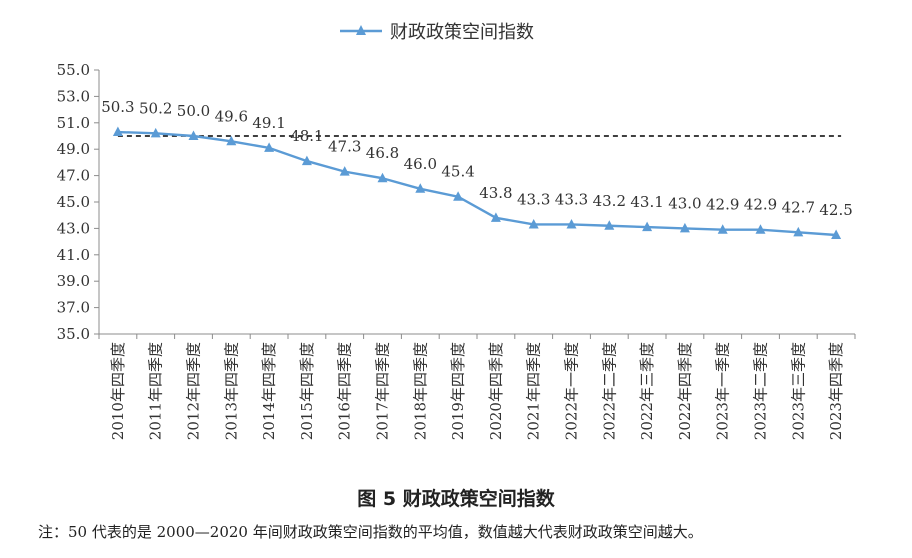  Describe the element at coordinates (462, 32) in the screenshot. I see `legend-label: 财政政策空间指数` at that location.